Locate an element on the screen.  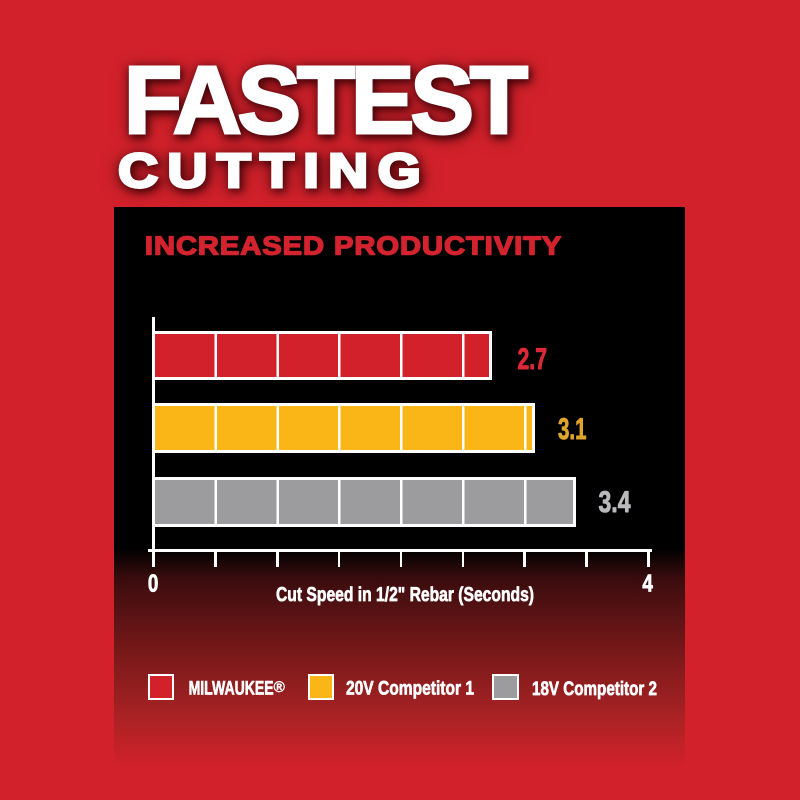
svg-text: MILWAUKEE is located at coordinates (231, 688).